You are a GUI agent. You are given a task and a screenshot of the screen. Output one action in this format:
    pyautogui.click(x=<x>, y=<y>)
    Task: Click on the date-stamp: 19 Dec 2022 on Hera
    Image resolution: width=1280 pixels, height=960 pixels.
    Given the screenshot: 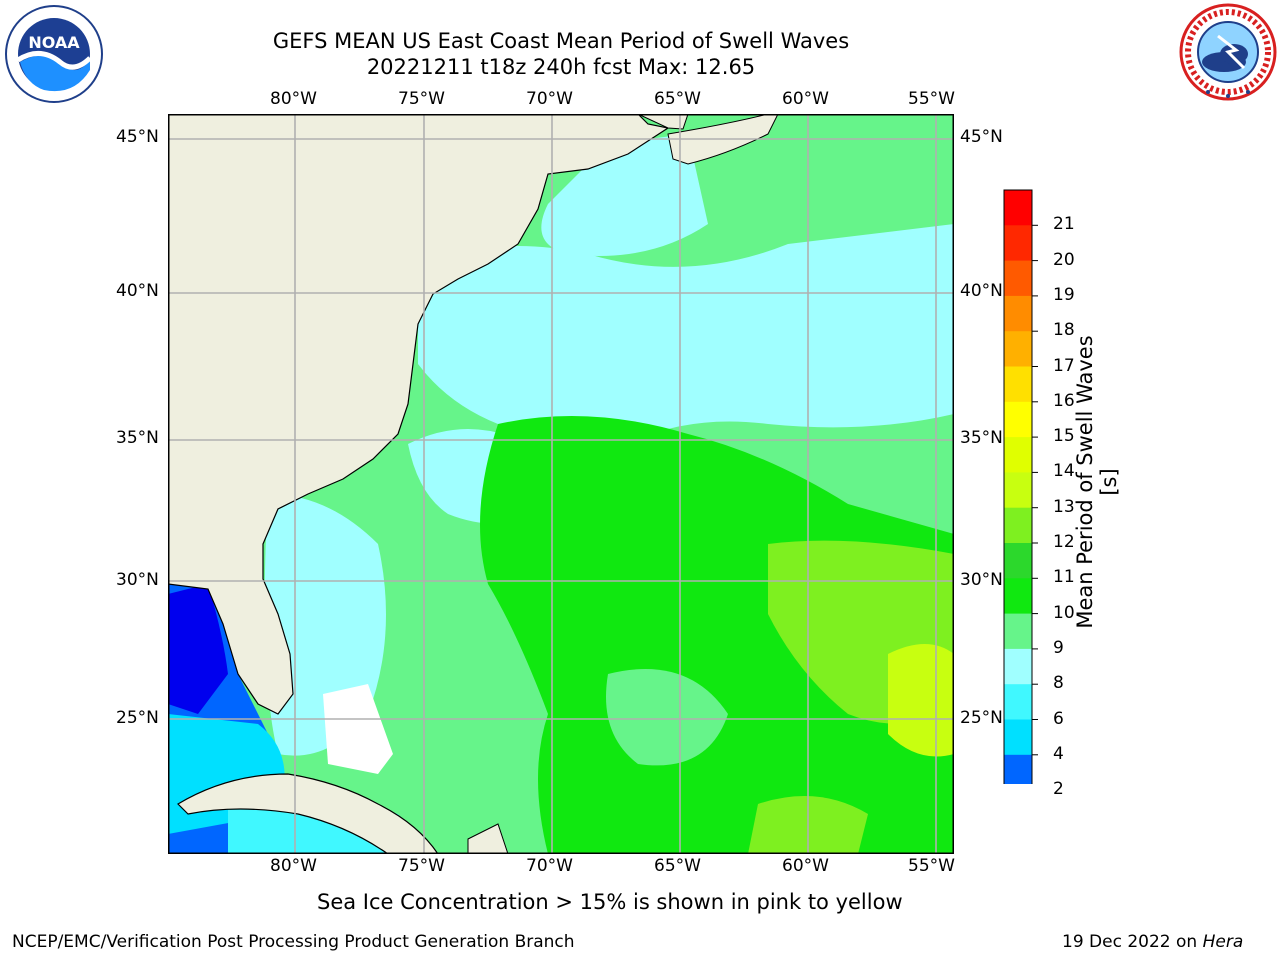 What is the action you would take?
    pyautogui.click(x=1152, y=942)
    